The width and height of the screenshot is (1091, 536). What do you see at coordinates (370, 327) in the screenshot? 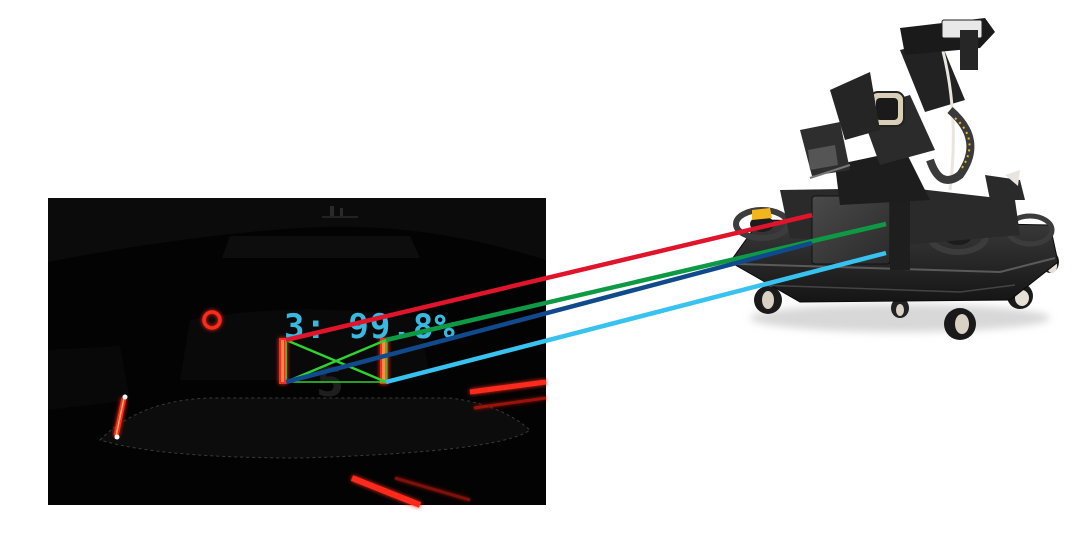
I see `detection-label: 3: 99.8%` at bounding box center [370, 327].